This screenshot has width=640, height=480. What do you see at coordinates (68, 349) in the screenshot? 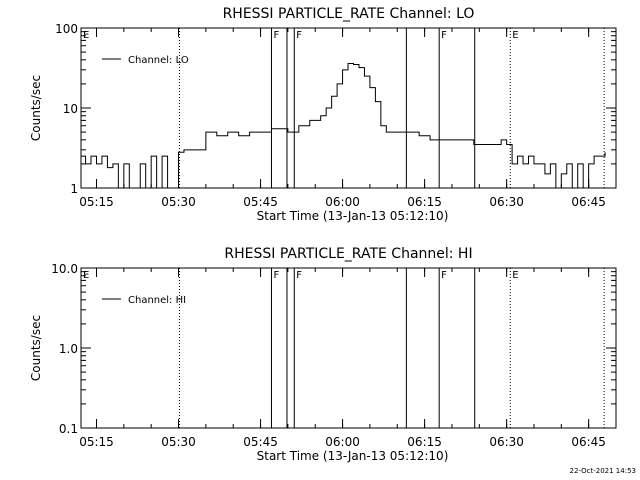
I see `y-tick-label: 1.0` at bounding box center [68, 349].